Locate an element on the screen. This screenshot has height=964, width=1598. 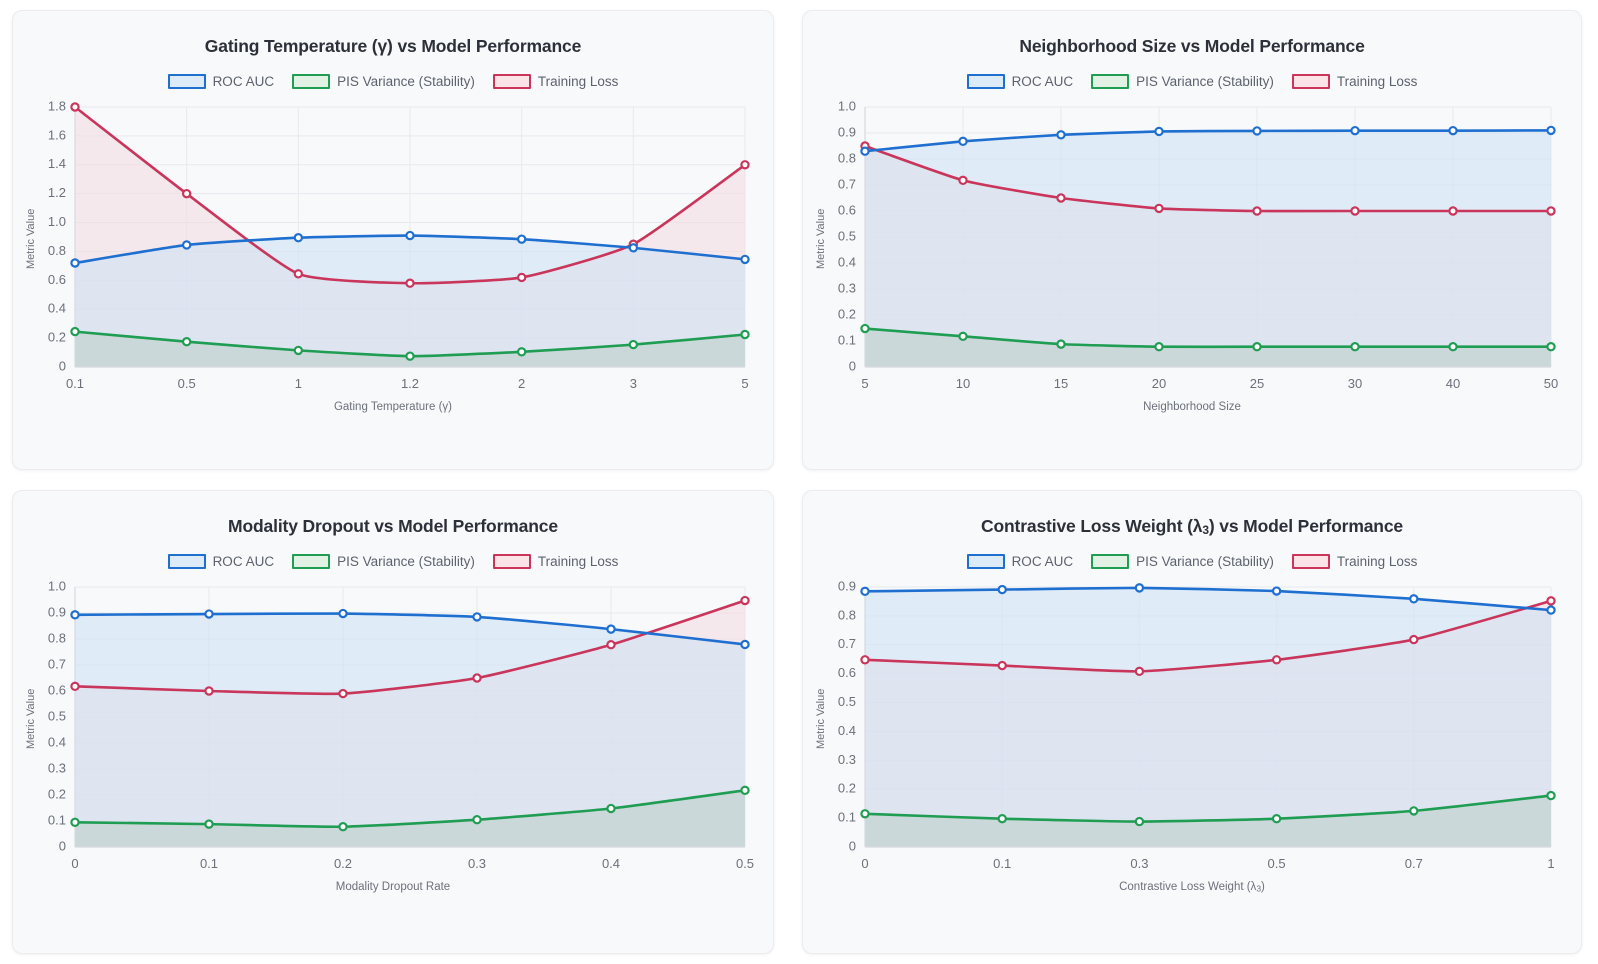
x-tick-label: 50 is located at coordinates (1551, 383).